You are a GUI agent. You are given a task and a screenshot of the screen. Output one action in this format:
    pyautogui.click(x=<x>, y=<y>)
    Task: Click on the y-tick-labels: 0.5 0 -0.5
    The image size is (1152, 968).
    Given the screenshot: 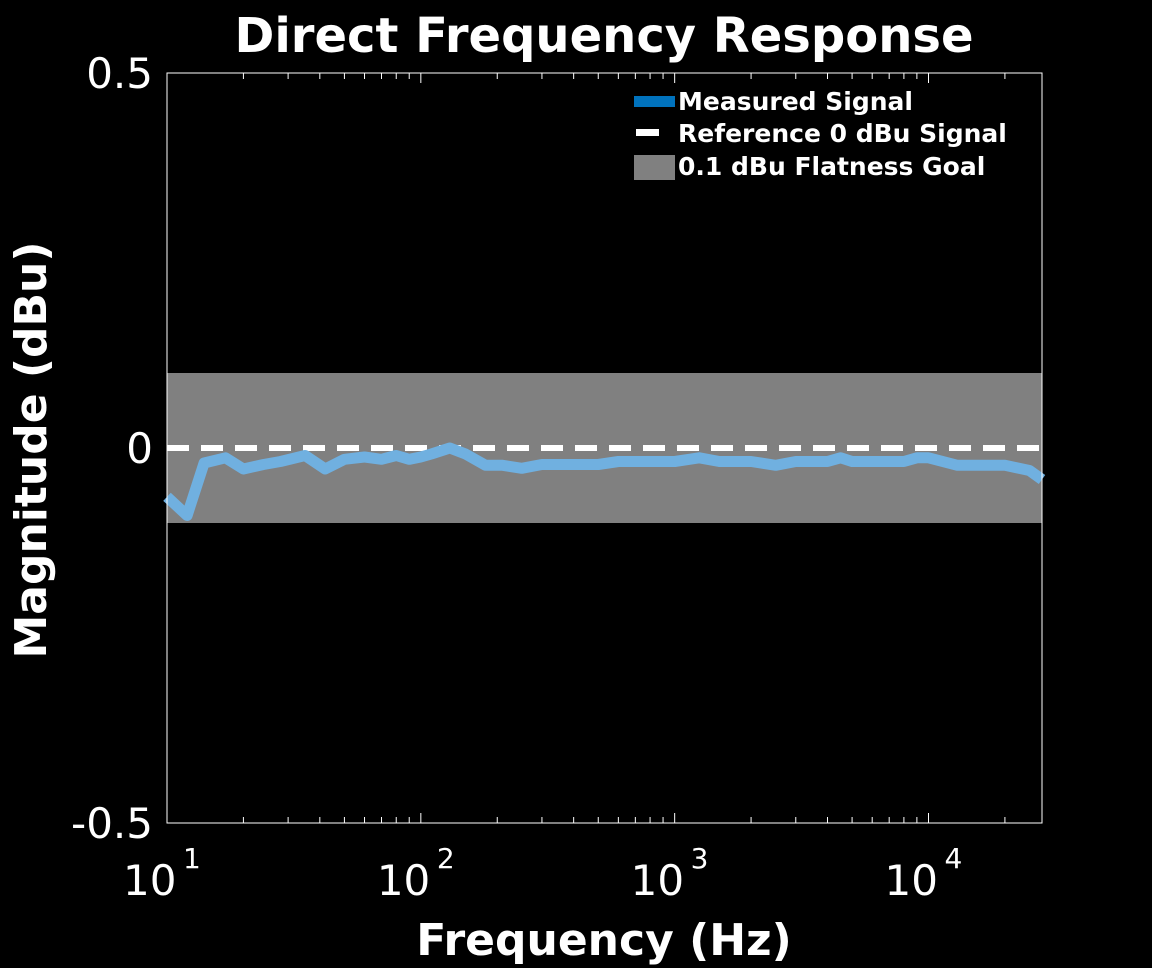 What is the action you would take?
    pyautogui.click(x=112, y=448)
    